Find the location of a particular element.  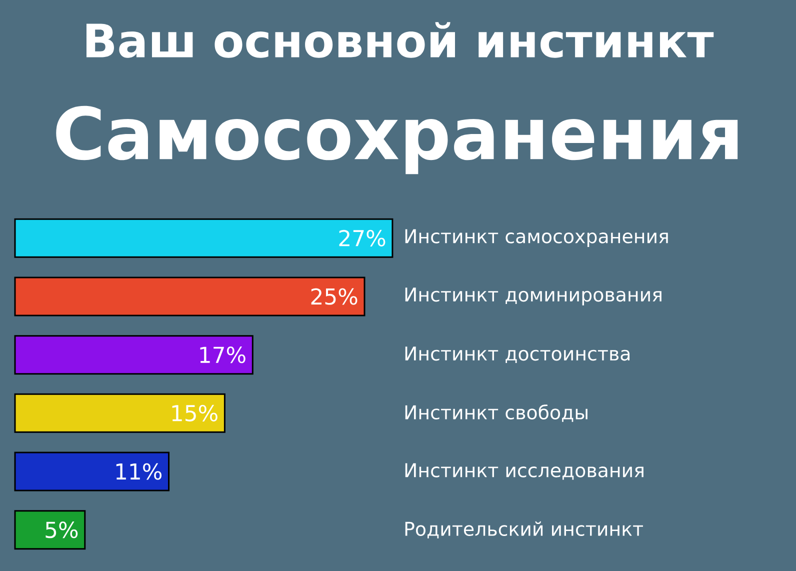

chart-subtitle: Самосохранения is located at coordinates (397, 140).